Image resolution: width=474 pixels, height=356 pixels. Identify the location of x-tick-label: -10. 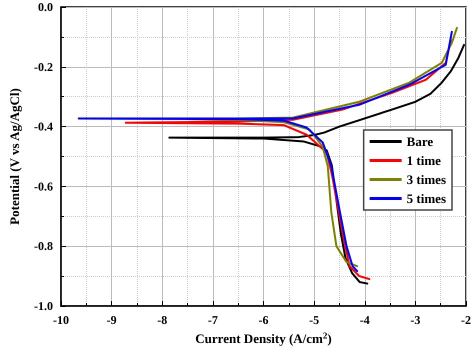
(61, 320).